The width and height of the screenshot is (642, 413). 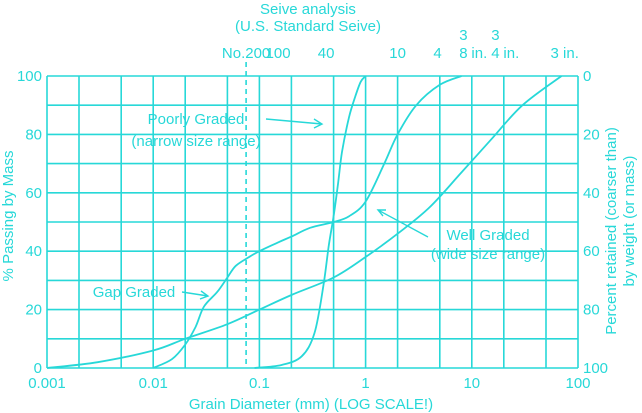 What do you see at coordinates (8, 216) in the screenshot?
I see `y-axis-label-left: % Passing by Mass` at bounding box center [8, 216].